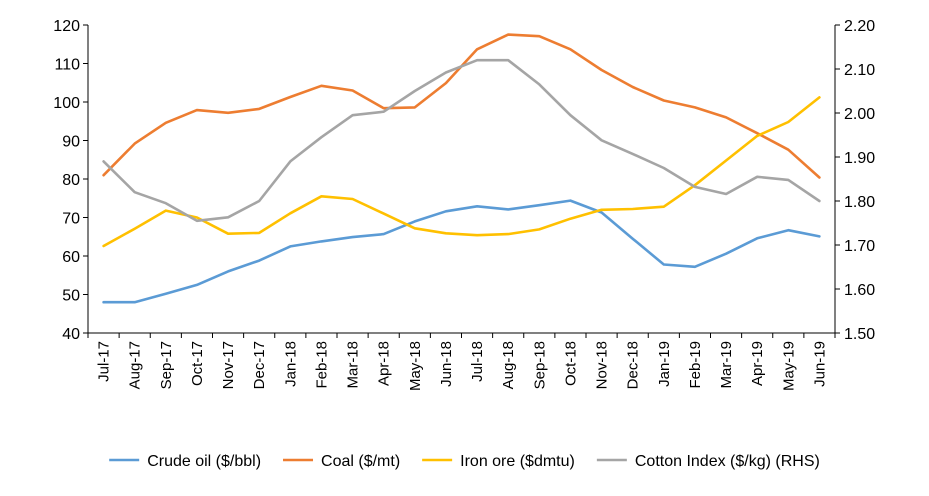 The image size is (929, 496). I want to click on x-axis-tick-label: Nov-18, so click(602, 365).